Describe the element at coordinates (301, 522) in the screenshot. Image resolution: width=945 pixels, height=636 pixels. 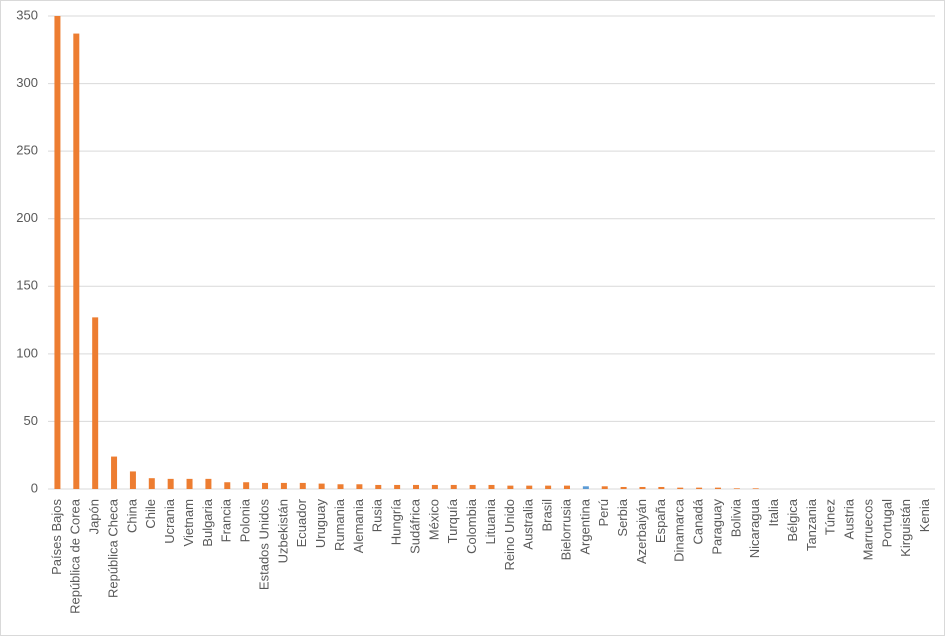
I see `x-tick-label: Ecuador` at that location.